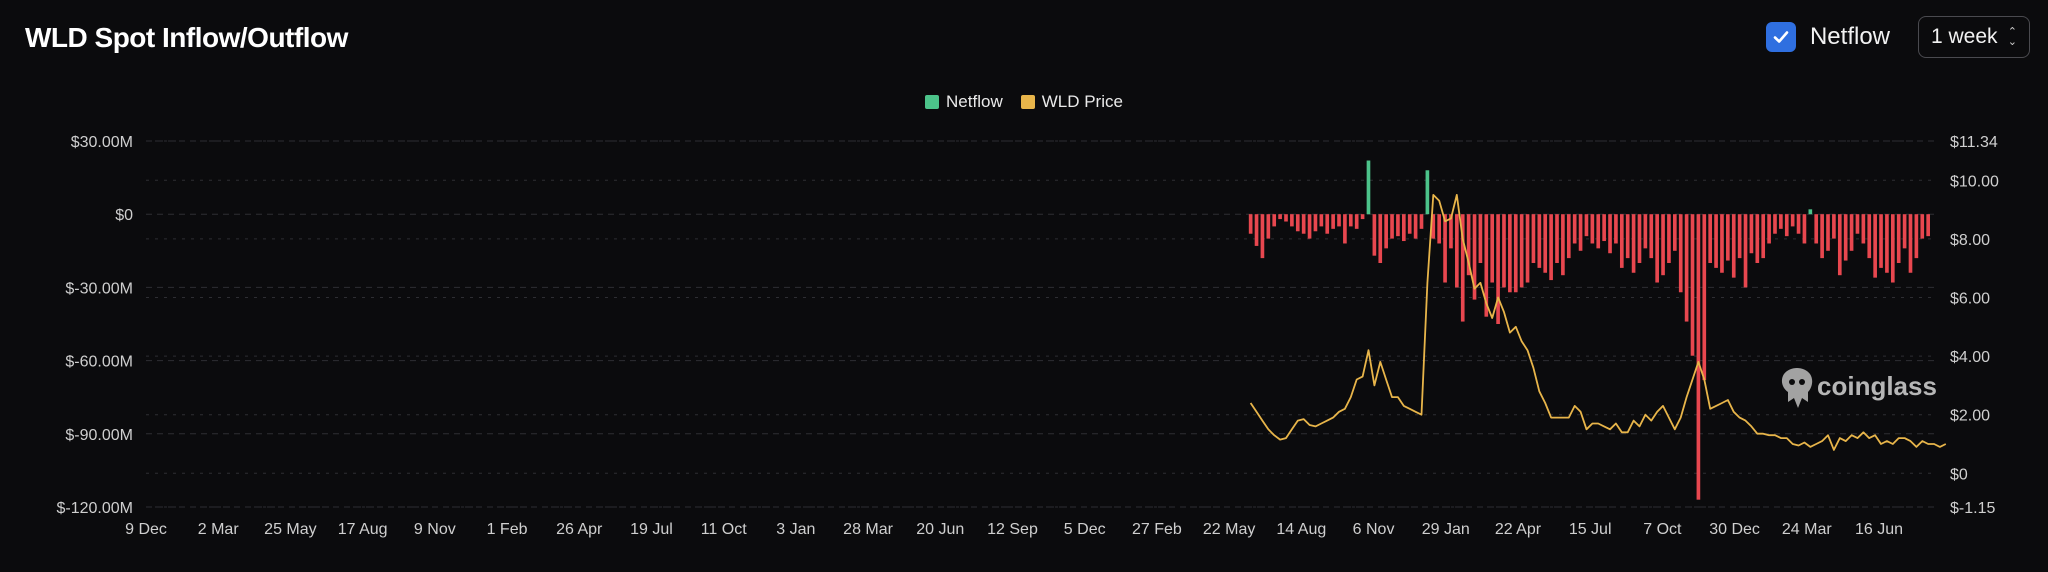 The width and height of the screenshot is (2048, 572). I want to click on y-right-tick-label: $2.00, so click(1970, 416).